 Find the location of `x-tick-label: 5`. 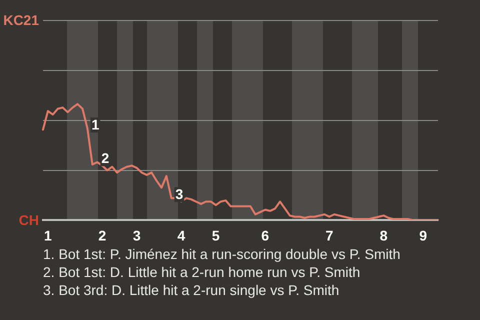

x-tick-label: 5 is located at coordinates (216, 235).